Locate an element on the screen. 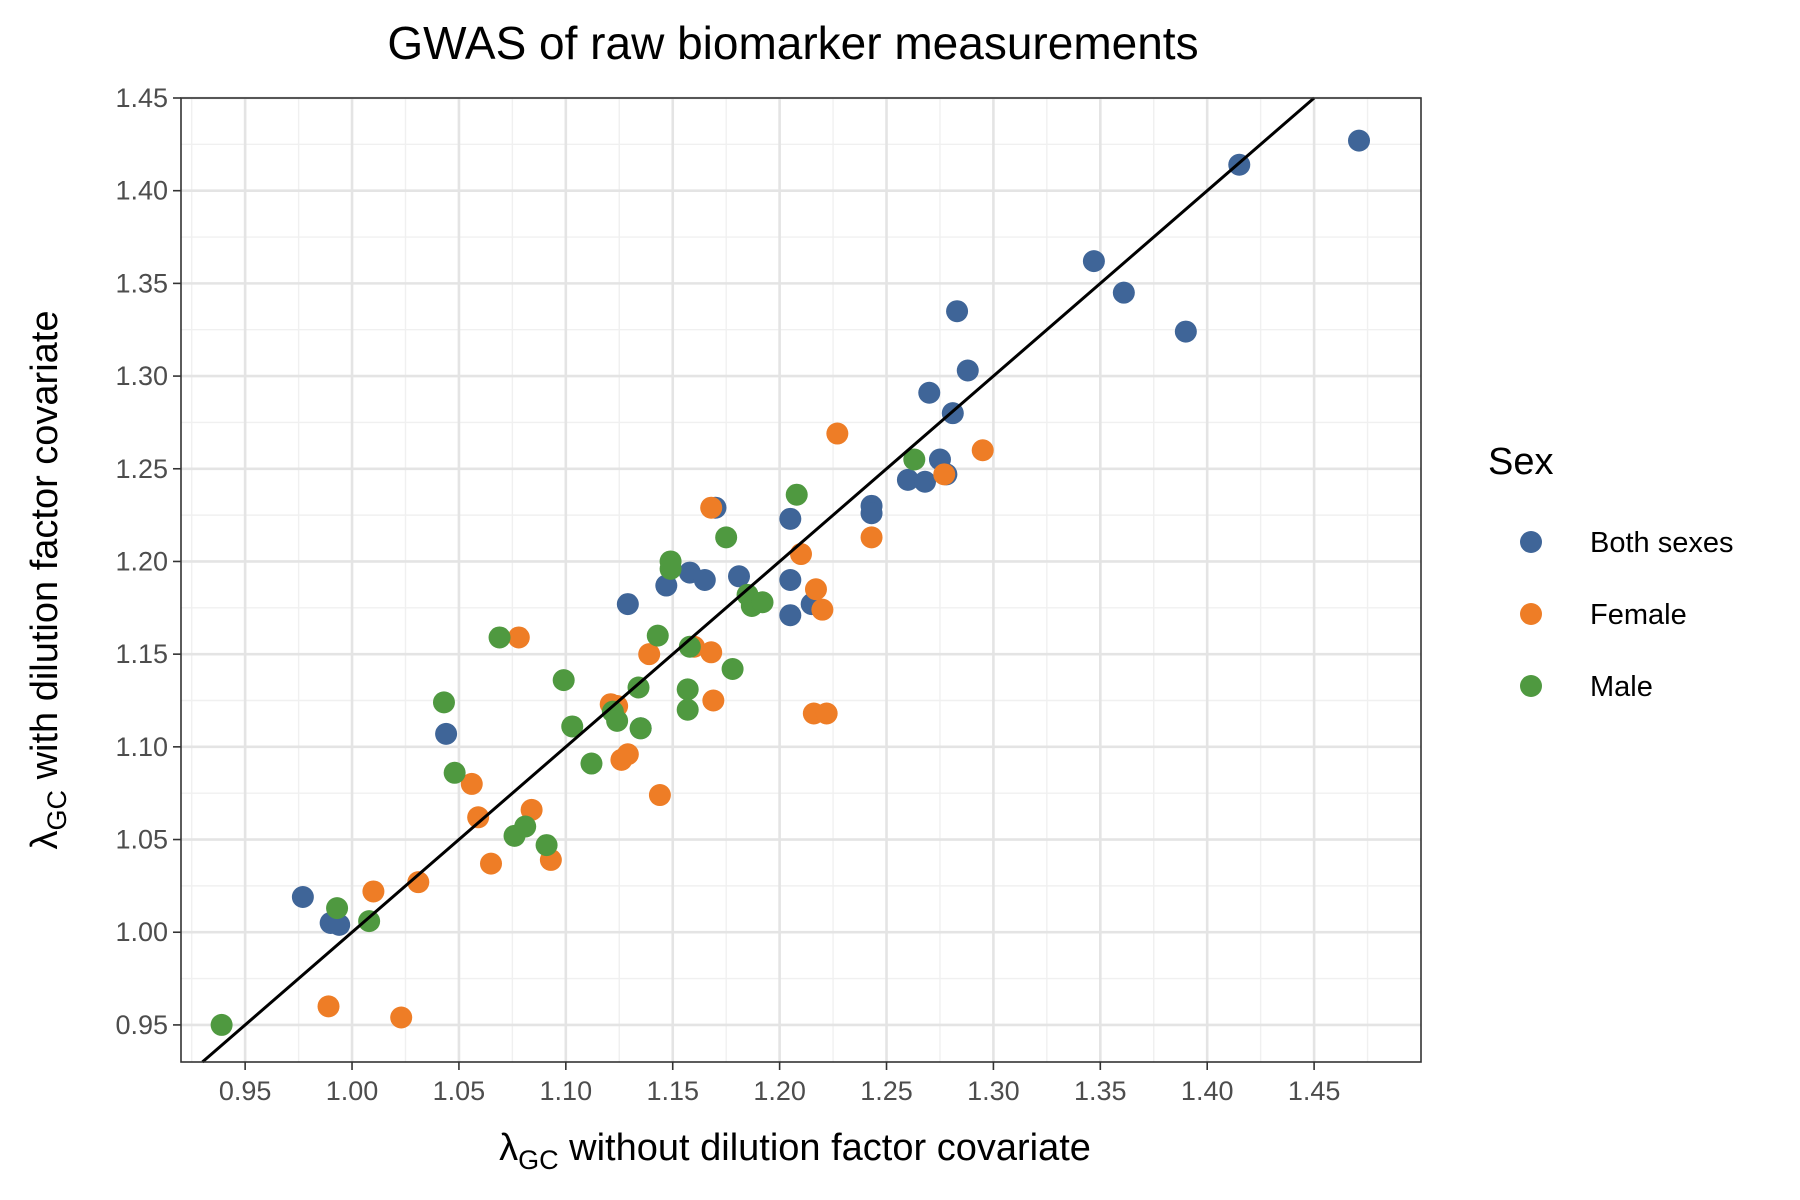 This screenshot has width=1800, height=1200. x-tick-label: 1.30 is located at coordinates (993, 1091).